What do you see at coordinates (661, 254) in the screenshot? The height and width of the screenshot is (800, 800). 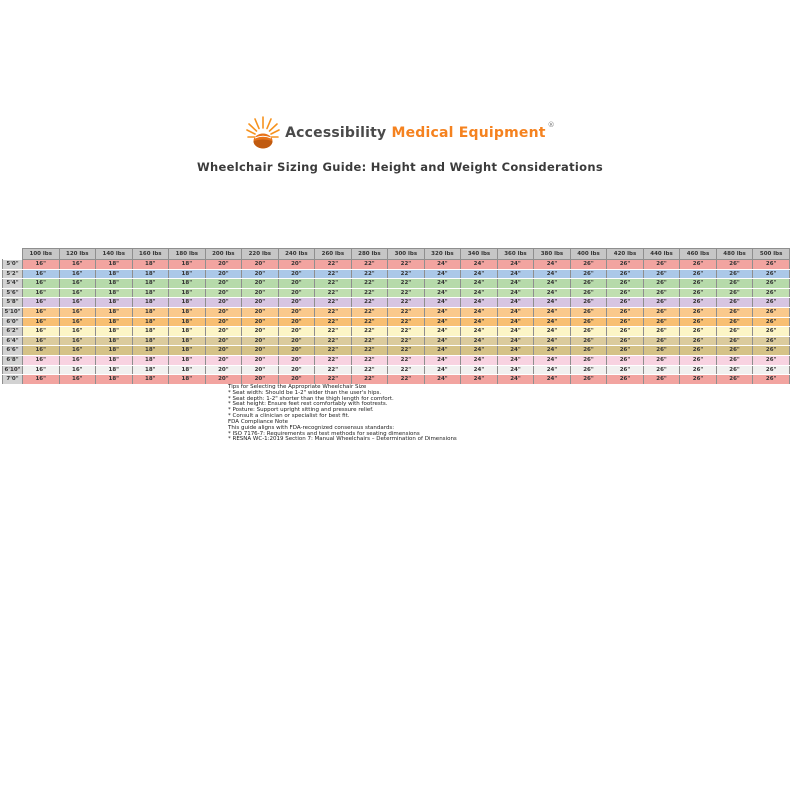 I see `weight-header: 440 lbs` at bounding box center [661, 254].